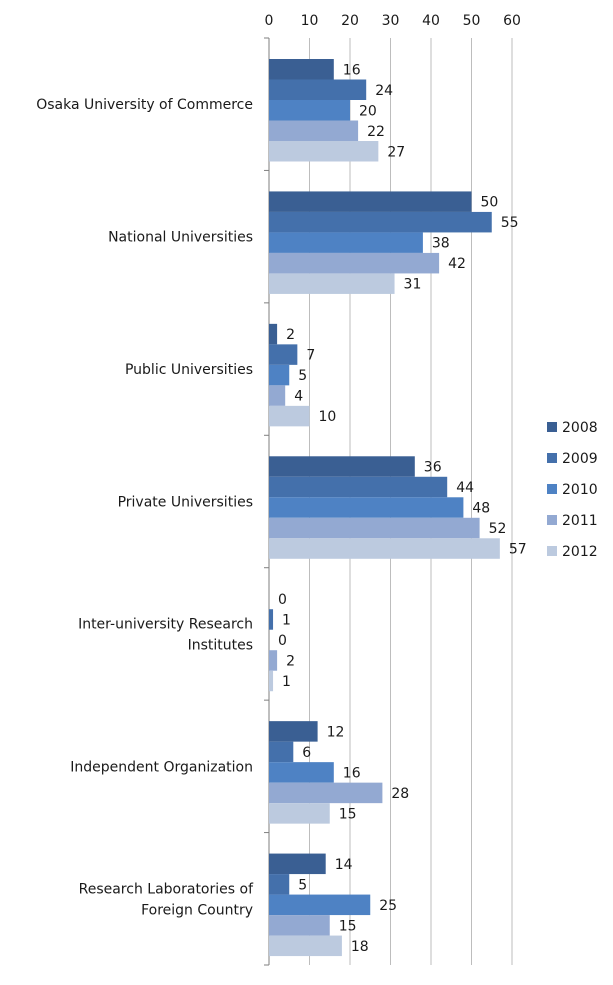 The width and height of the screenshot is (613, 985). I want to click on legend-label: 2011, so click(580, 521).